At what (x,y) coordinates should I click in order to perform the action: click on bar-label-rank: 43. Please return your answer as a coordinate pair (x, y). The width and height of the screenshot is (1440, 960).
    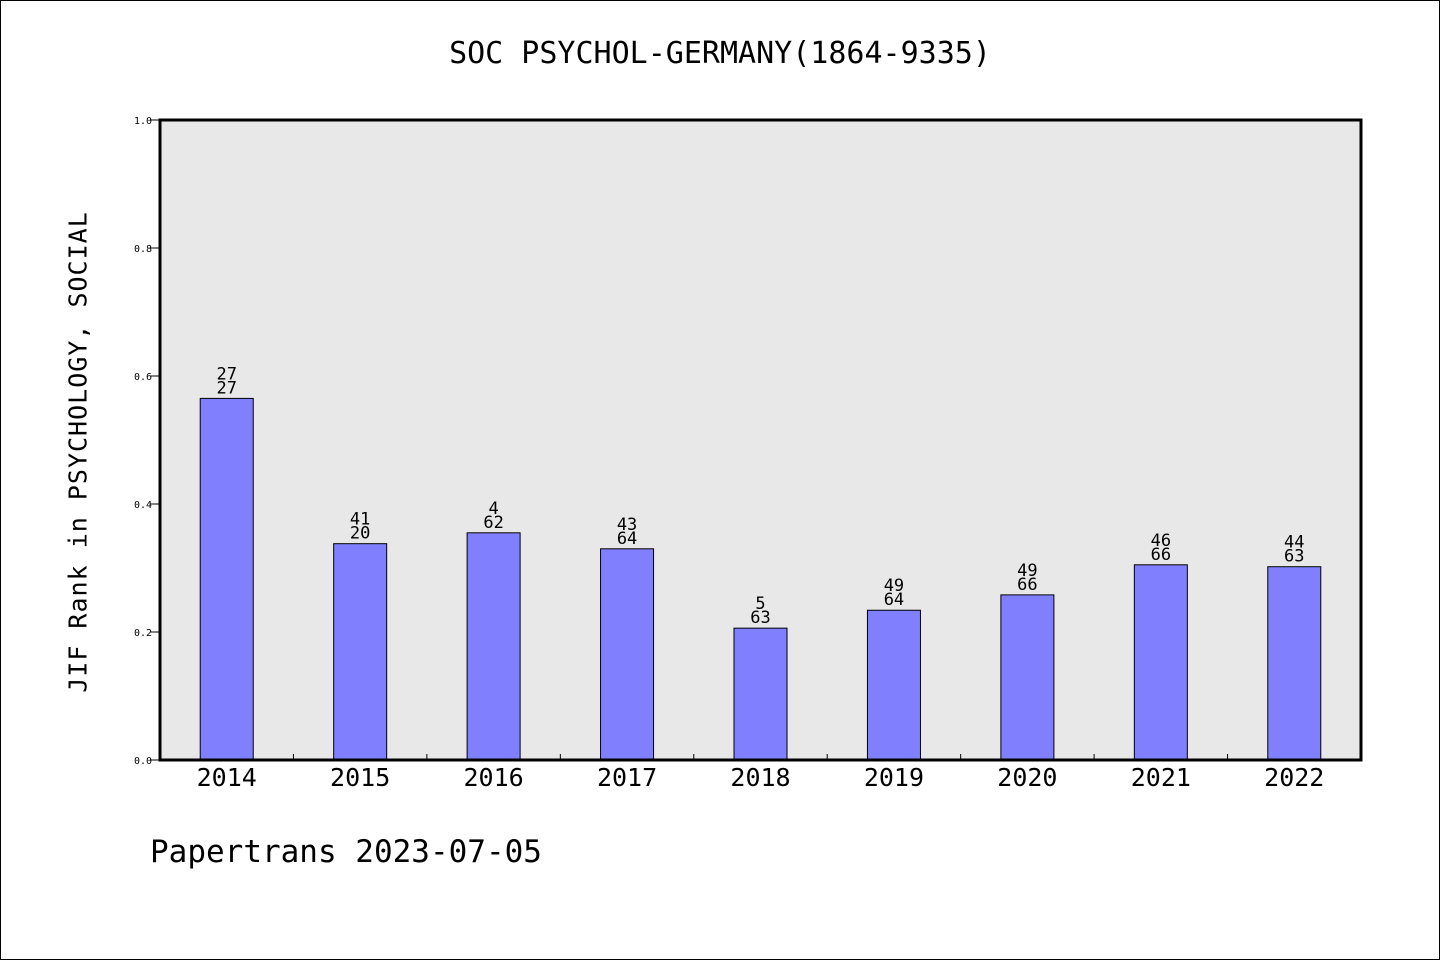
    Looking at the image, I should click on (627, 525).